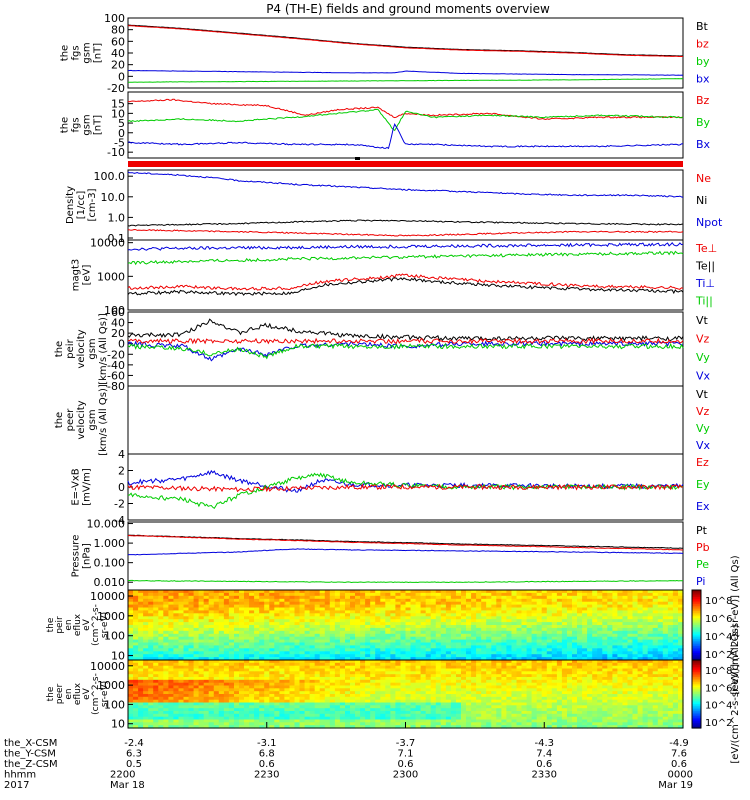 Image resolution: width=750 pixels, height=800 pixels. I want to click on legend-entry: Te||, so click(705, 266).